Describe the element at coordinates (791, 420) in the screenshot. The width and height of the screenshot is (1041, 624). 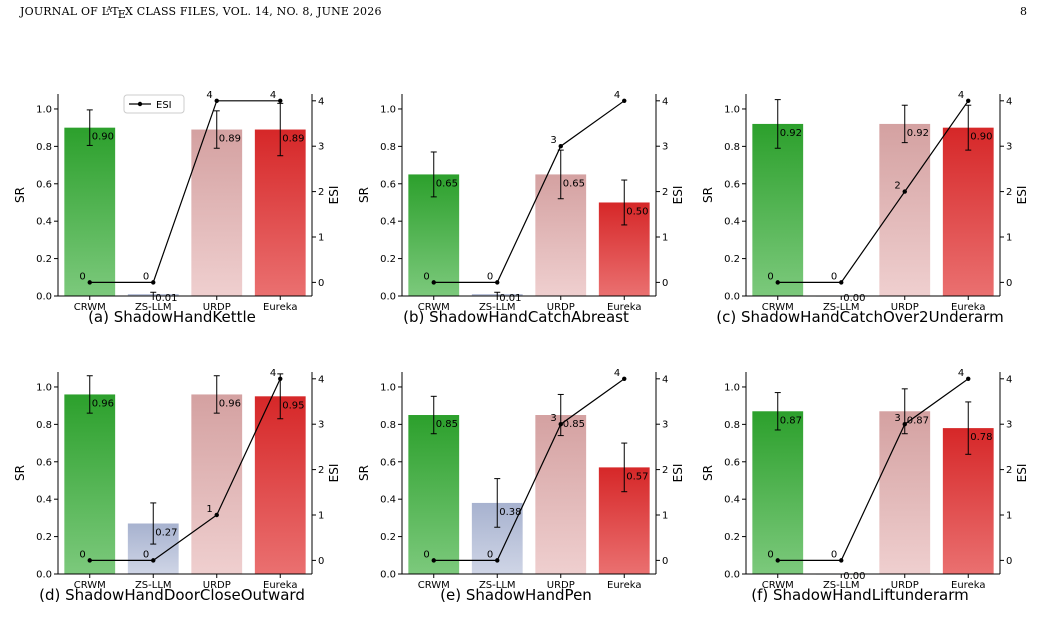
I see `sr-value-label: 0.87` at that location.